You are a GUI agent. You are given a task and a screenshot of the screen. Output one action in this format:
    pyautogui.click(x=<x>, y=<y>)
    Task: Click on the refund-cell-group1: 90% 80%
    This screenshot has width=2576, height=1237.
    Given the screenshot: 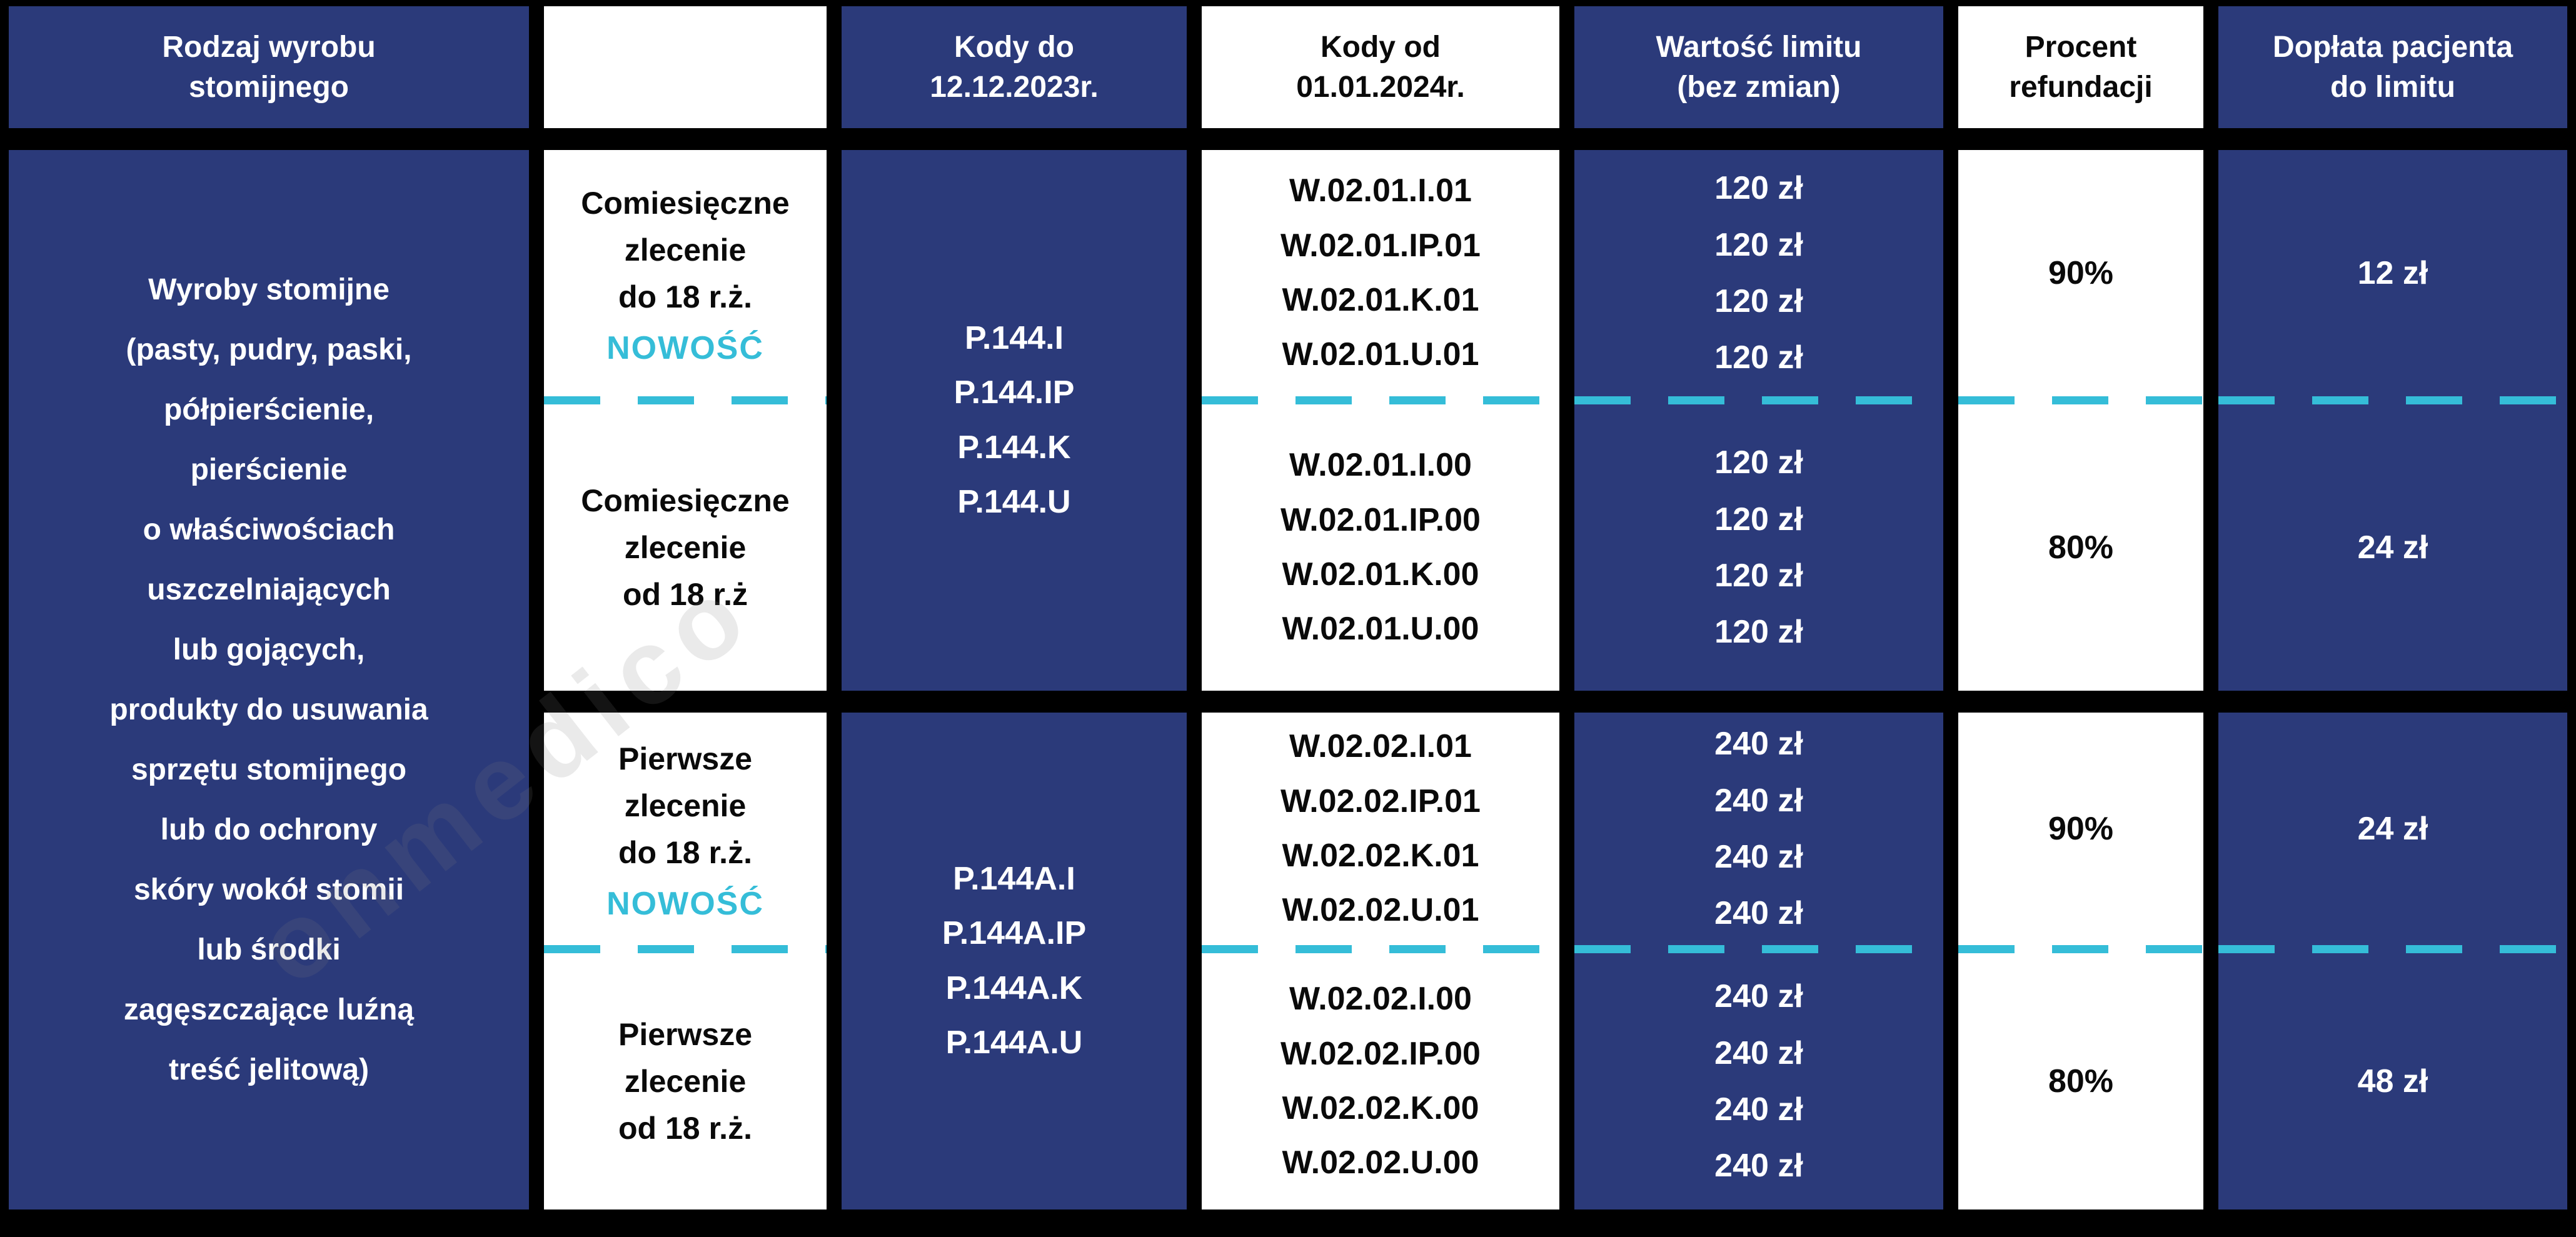 What is the action you would take?
    pyautogui.click(x=2080, y=420)
    